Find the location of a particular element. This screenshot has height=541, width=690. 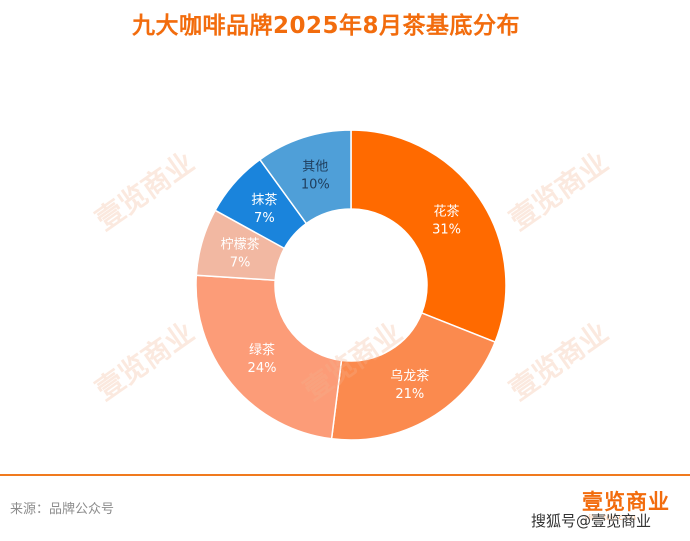

slice-value-label: 10% is located at coordinates (315, 185).